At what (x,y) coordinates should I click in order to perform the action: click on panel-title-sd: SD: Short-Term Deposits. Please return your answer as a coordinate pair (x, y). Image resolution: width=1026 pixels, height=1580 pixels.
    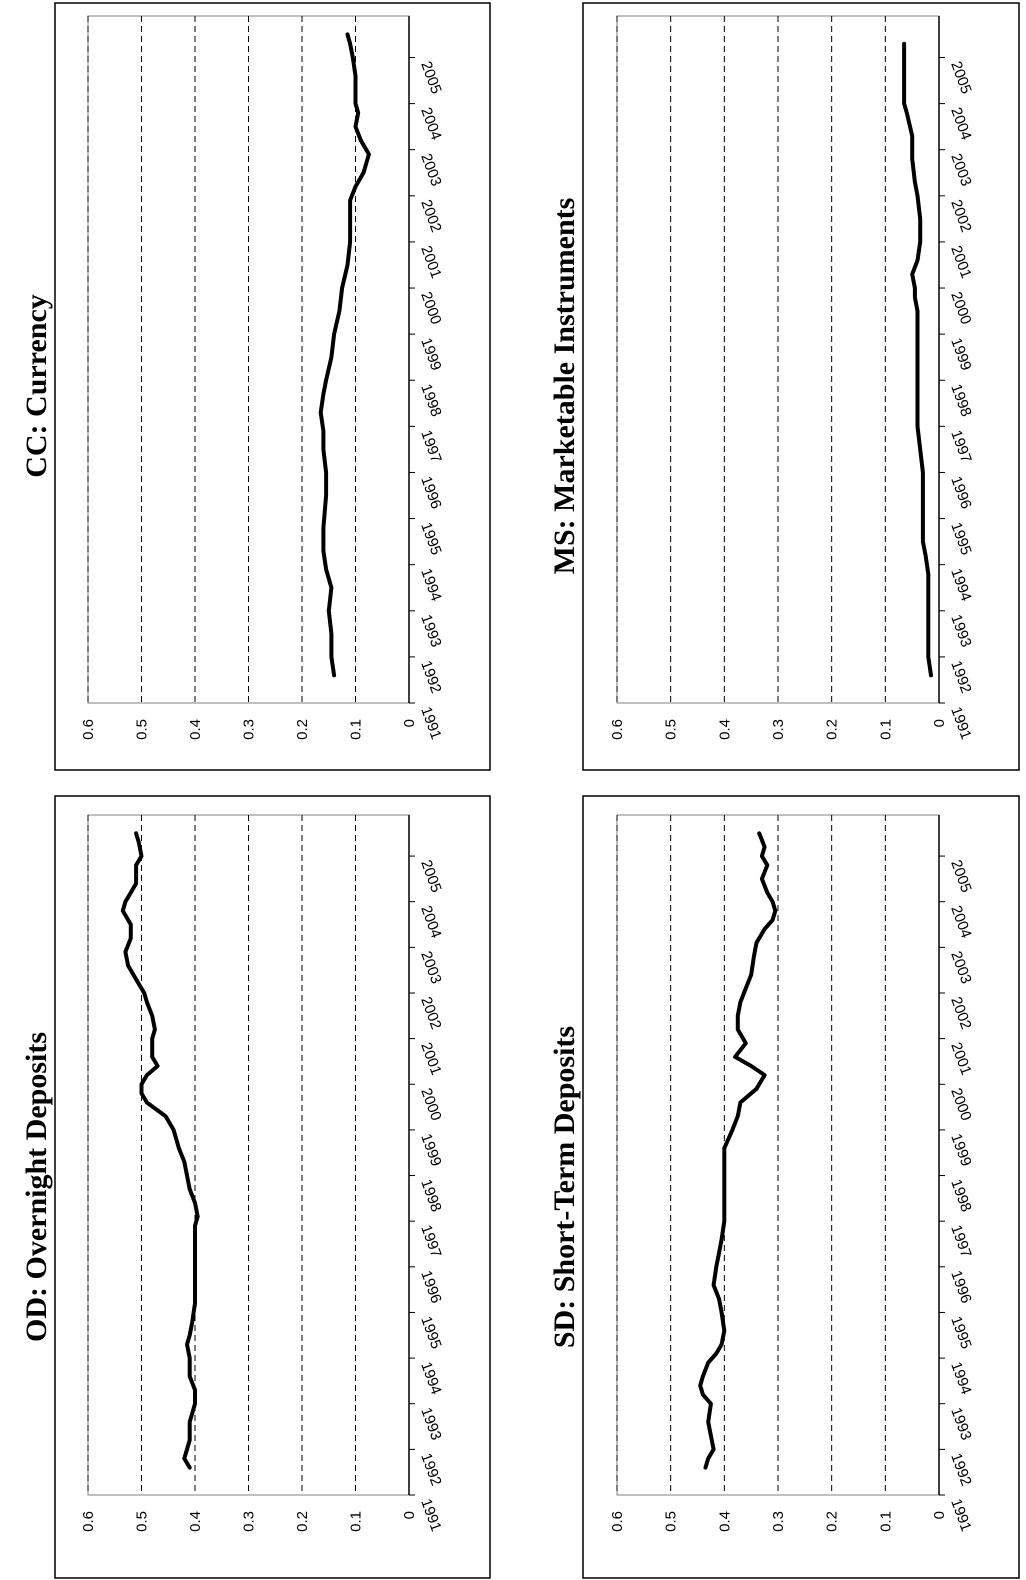
    Looking at the image, I should click on (564, 1187).